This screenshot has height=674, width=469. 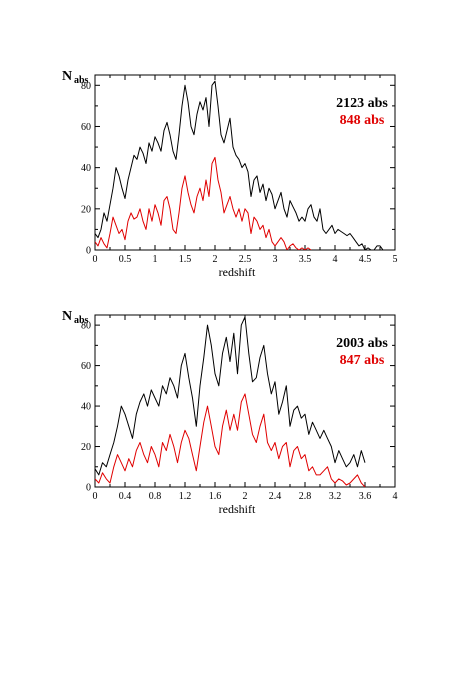 What do you see at coordinates (395, 259) in the screenshot?
I see `x-tick-label: 5` at bounding box center [395, 259].